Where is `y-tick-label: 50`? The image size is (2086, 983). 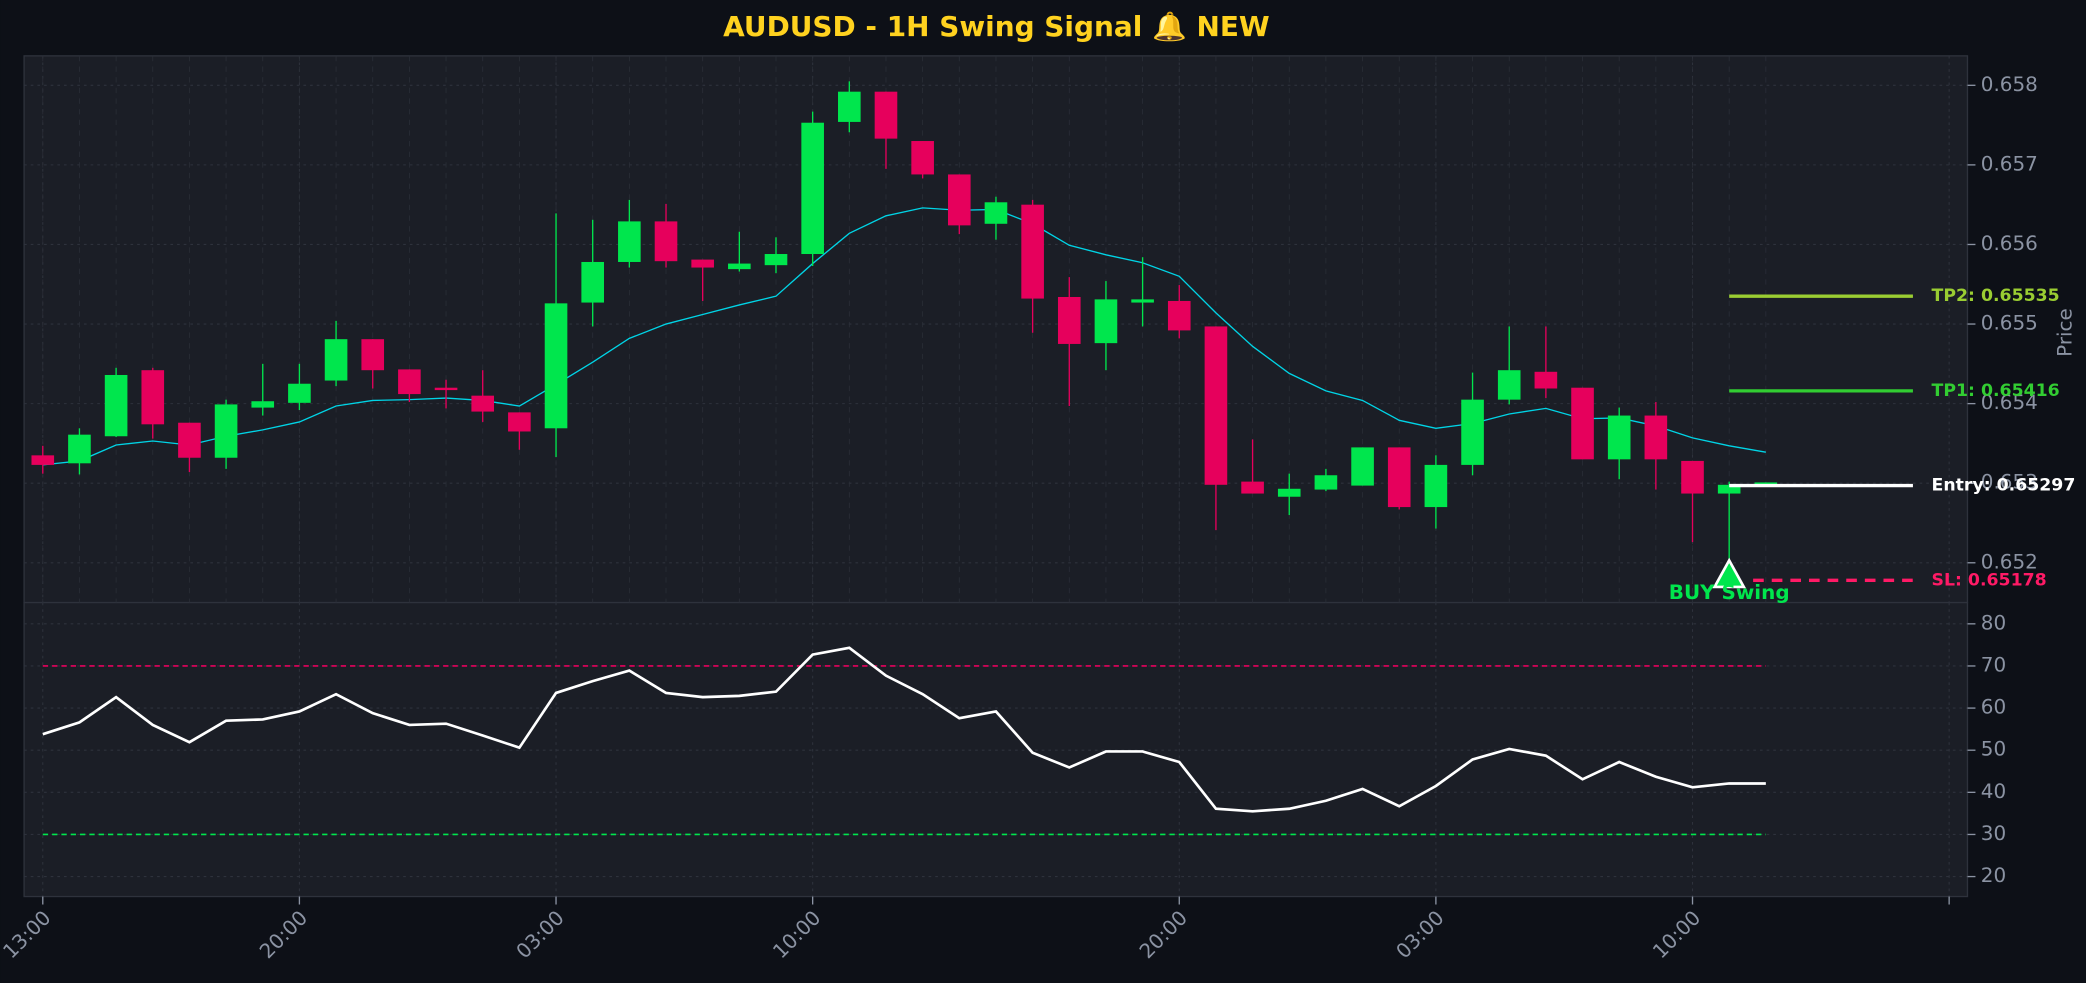 y-tick-label: 50 is located at coordinates (1993, 749).